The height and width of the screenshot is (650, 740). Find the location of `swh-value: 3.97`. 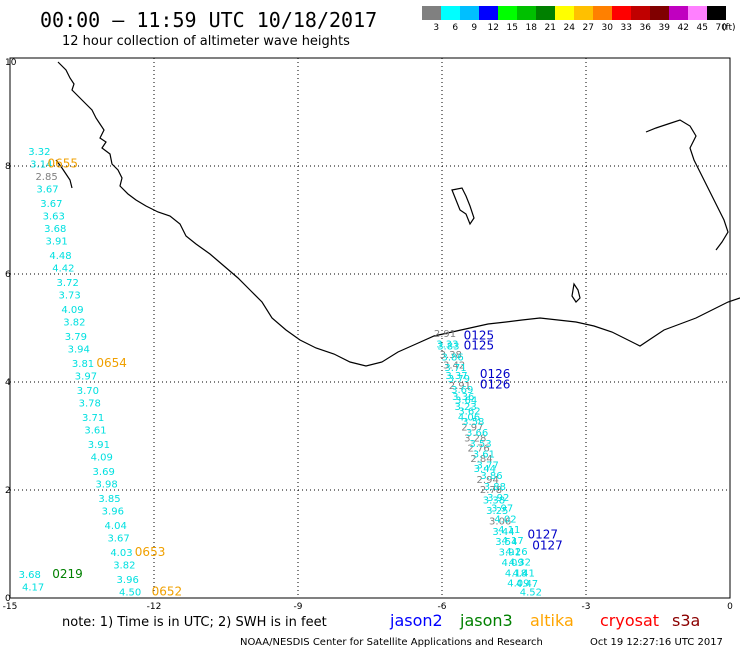

swh-value: 3.97 is located at coordinates (86, 376).